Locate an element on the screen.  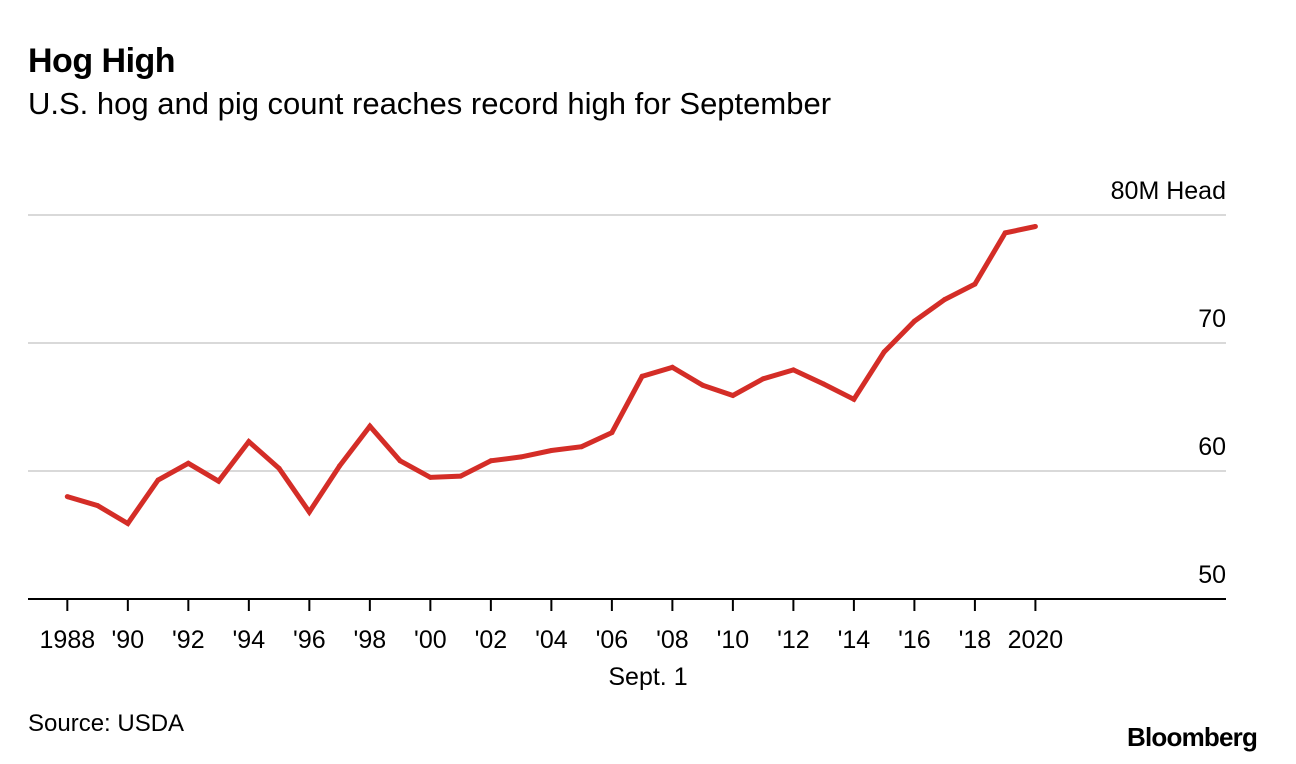
x-tick-label-2018: '18 is located at coordinates (975, 640).